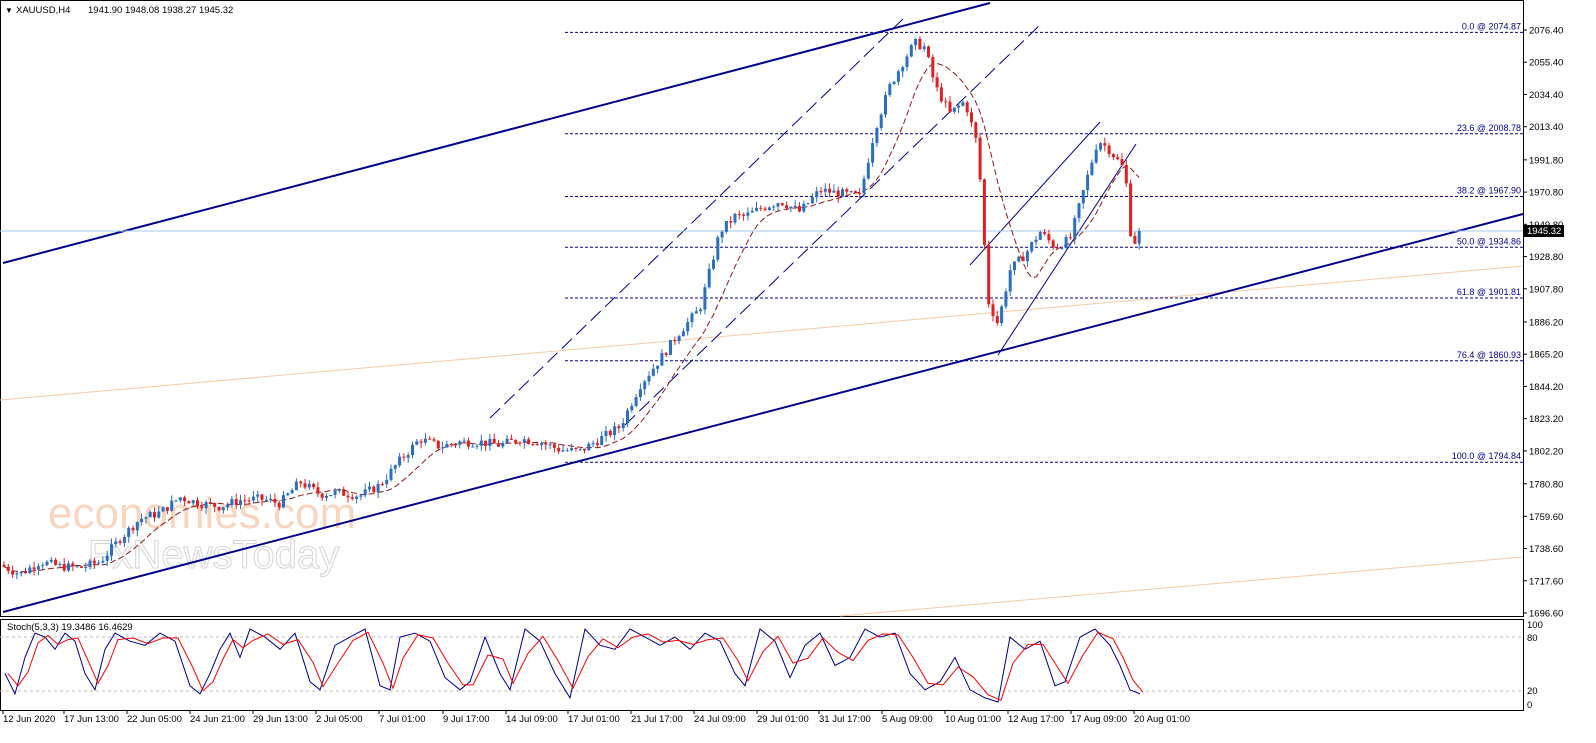  Describe the element at coordinates (9, 10) in the screenshot. I see `collapse-arrow-icon: ▼` at that location.